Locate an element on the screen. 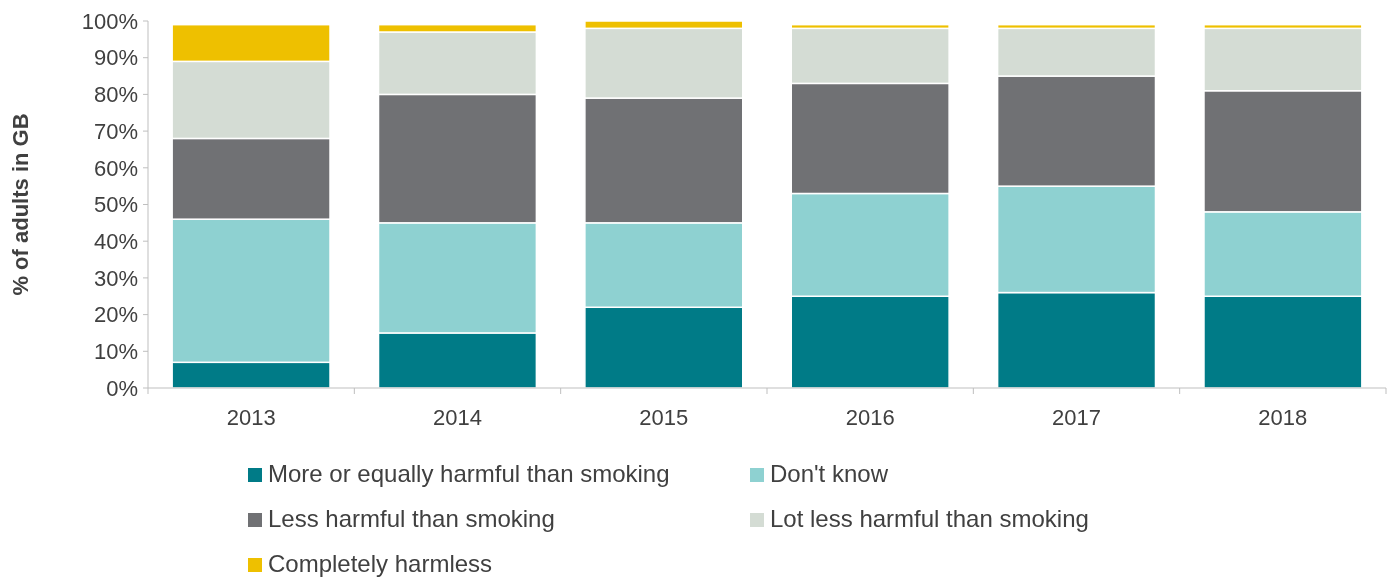  x-tick-label: 2013 is located at coordinates (251, 417).